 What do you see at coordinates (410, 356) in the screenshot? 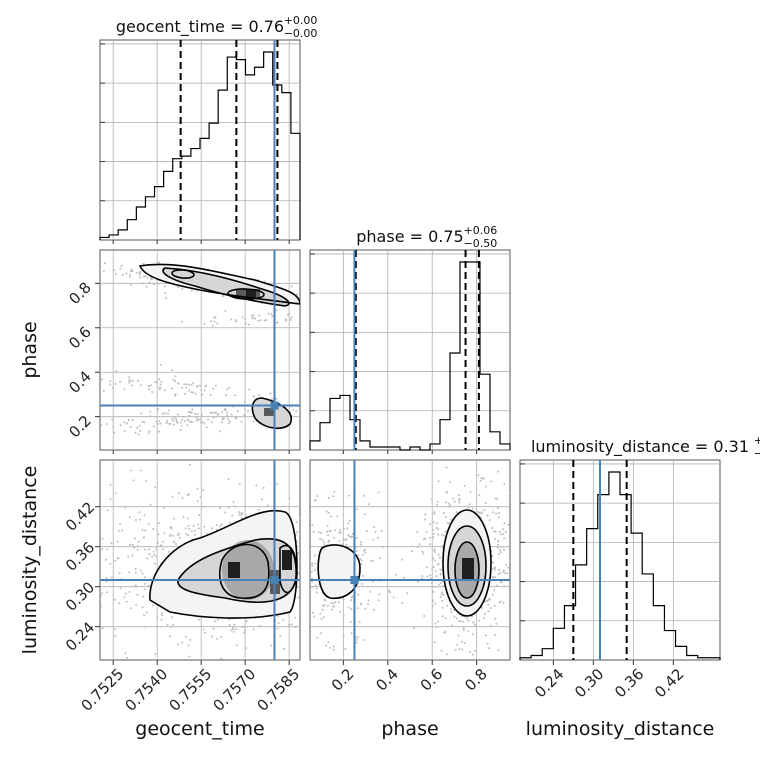
I see `histogram-step` at bounding box center [410, 356].